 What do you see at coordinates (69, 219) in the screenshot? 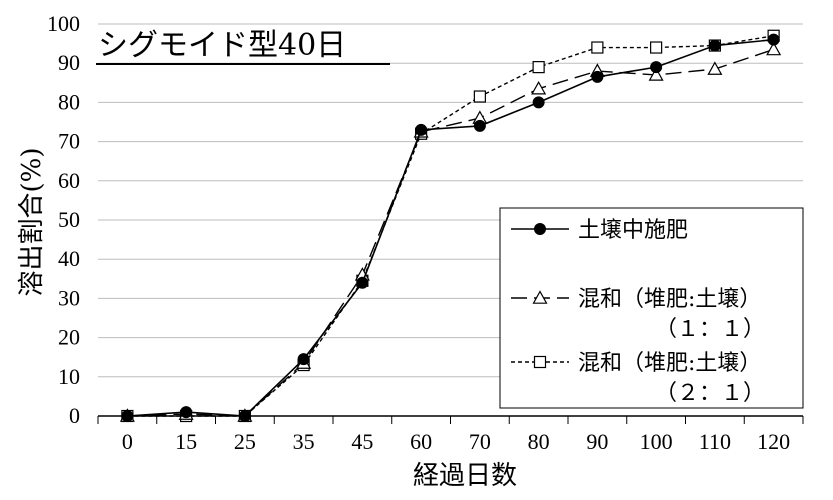
I see `y-tick-label: 50` at bounding box center [69, 219].